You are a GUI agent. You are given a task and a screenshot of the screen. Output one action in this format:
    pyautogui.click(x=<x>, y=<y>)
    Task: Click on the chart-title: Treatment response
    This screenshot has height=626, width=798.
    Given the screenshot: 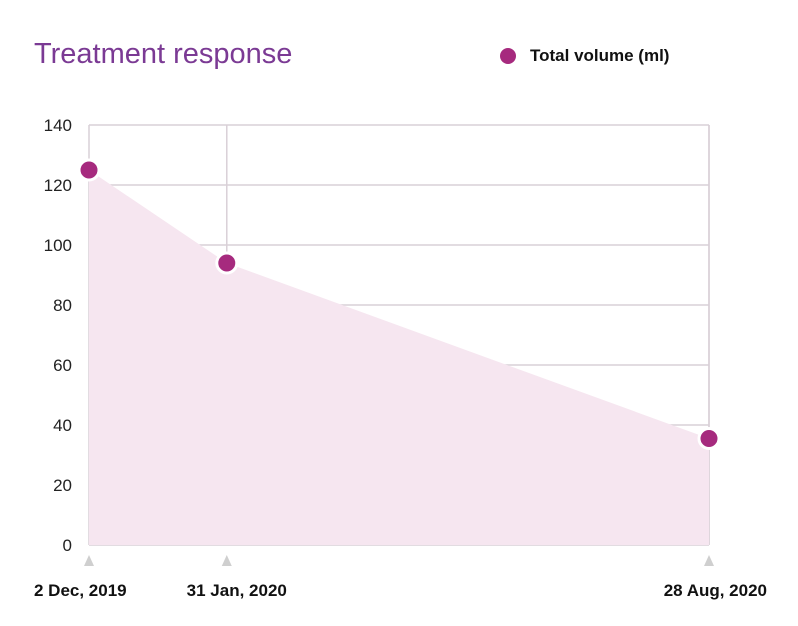 What is the action you would take?
    pyautogui.click(x=163, y=54)
    